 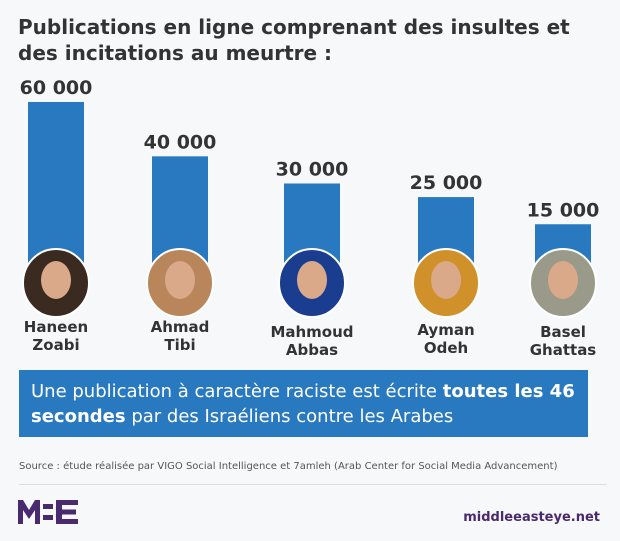 I want to click on value-label: 30 000, so click(x=312, y=170).